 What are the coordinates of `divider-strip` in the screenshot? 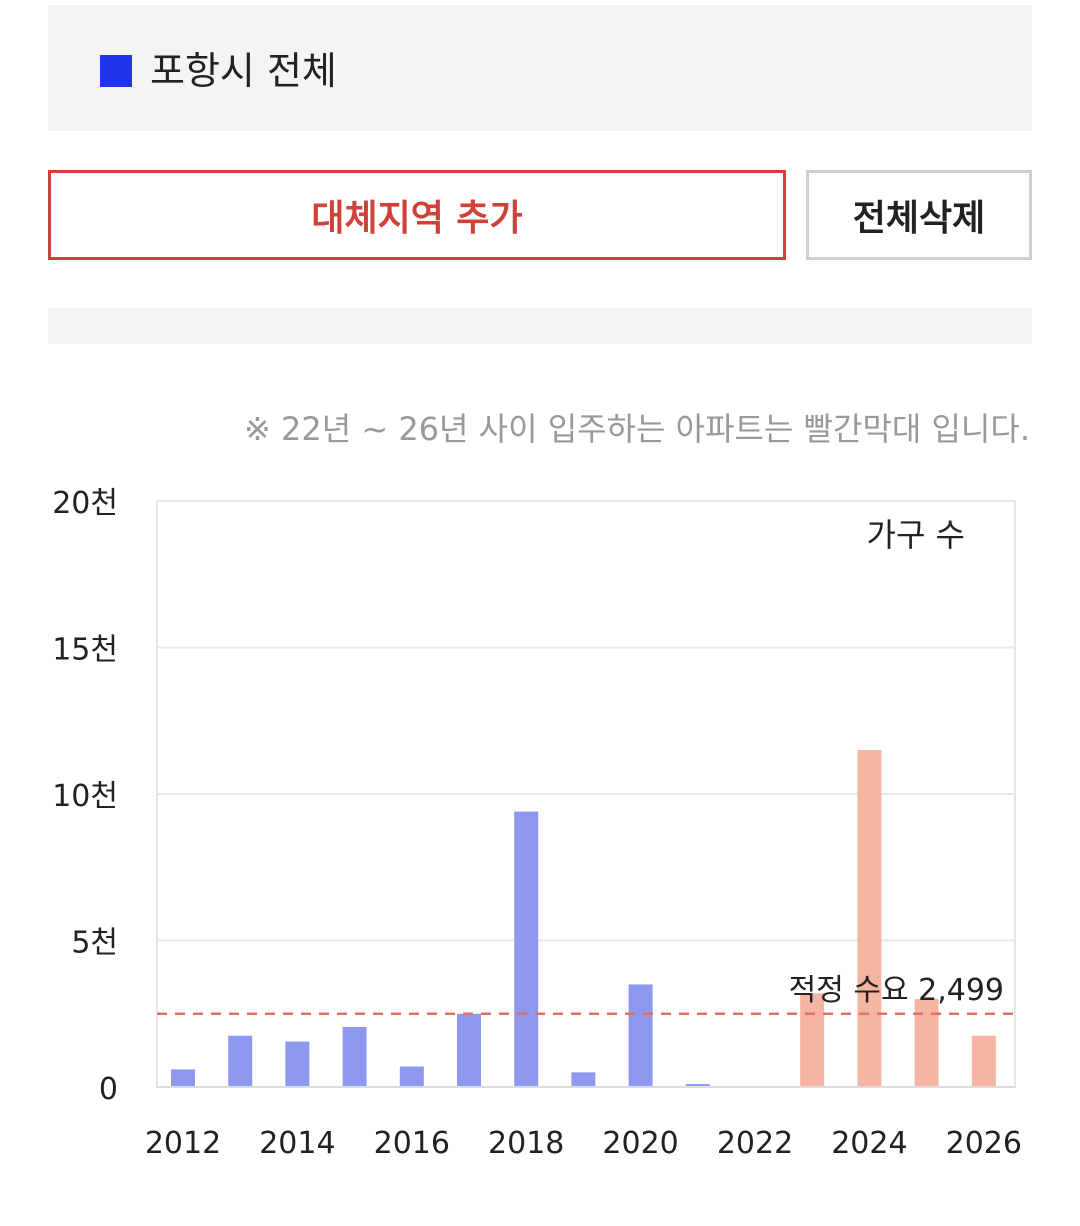 It's located at (540, 326).